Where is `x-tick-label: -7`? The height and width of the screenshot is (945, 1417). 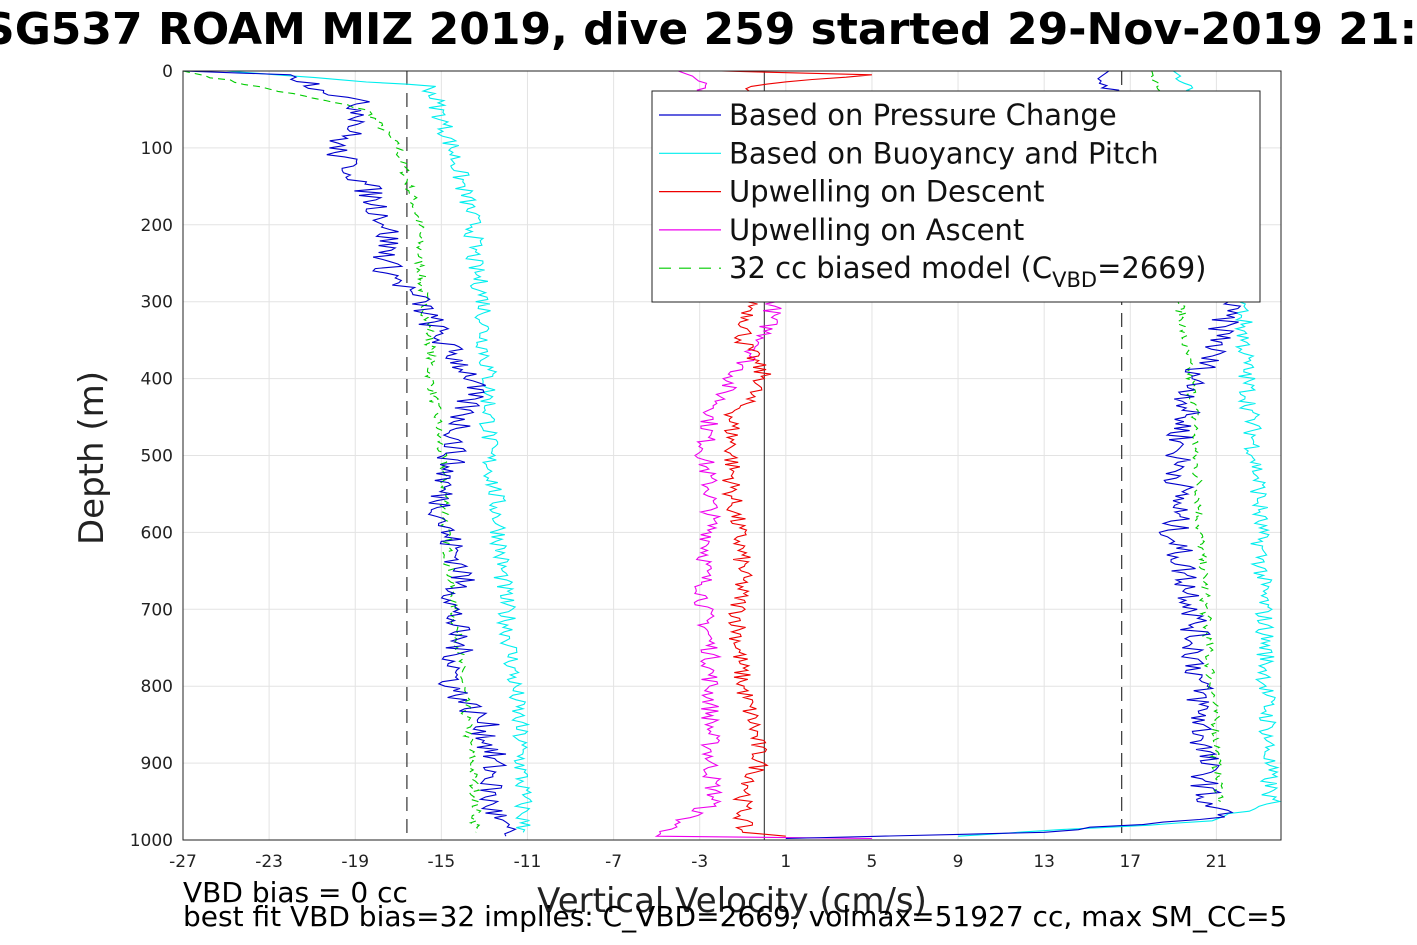 x-tick-label: -7 is located at coordinates (613, 862).